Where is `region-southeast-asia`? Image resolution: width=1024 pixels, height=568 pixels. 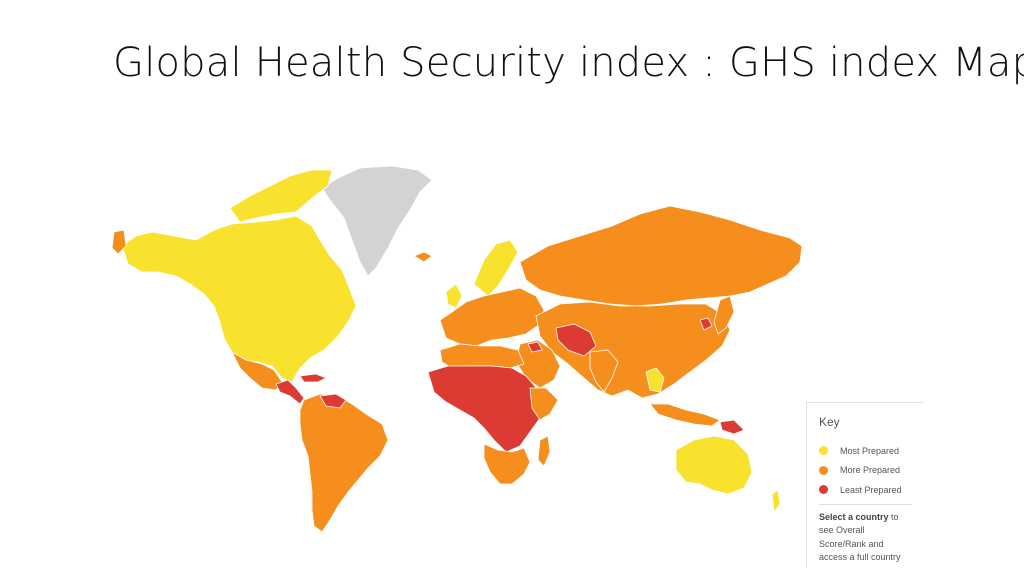
region-southeast-asia is located at coordinates (655, 380).